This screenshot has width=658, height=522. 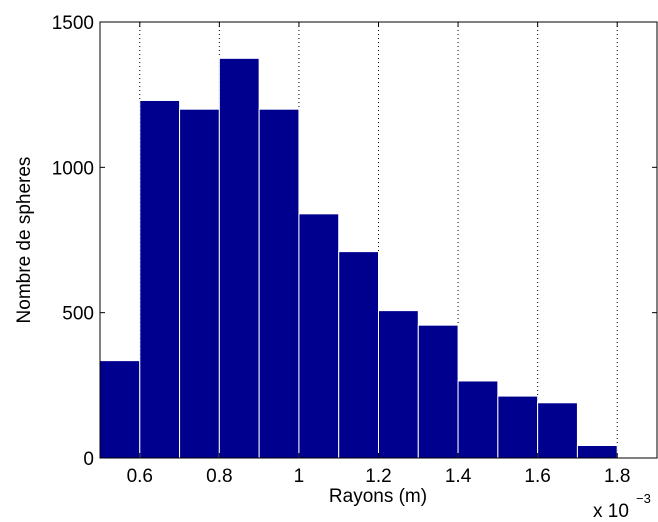 I want to click on x-tick-label-5: 1.6, so click(x=537, y=476).